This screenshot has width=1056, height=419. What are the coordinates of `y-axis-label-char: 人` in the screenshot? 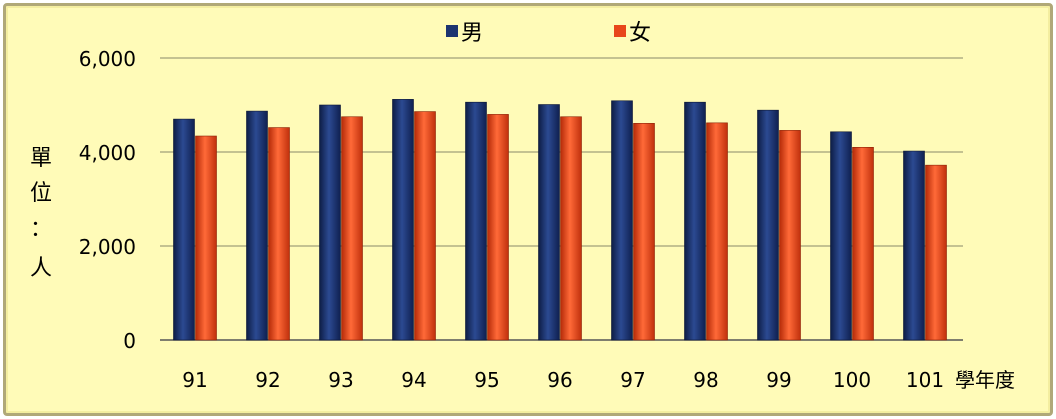 It's located at (41, 268).